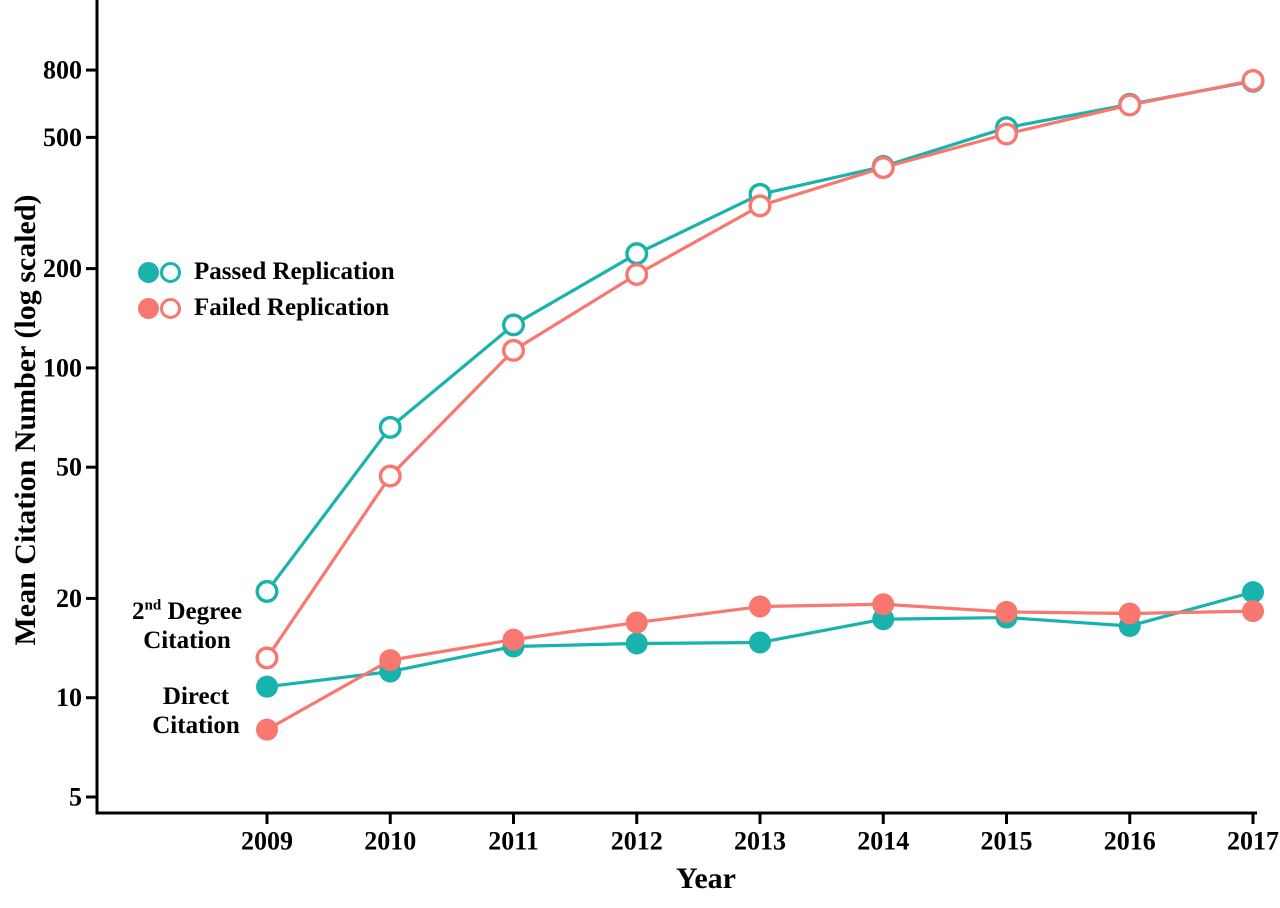 This screenshot has height=908, width=1280. I want to click on legend-label-passed: Passed Replication, so click(294, 271).